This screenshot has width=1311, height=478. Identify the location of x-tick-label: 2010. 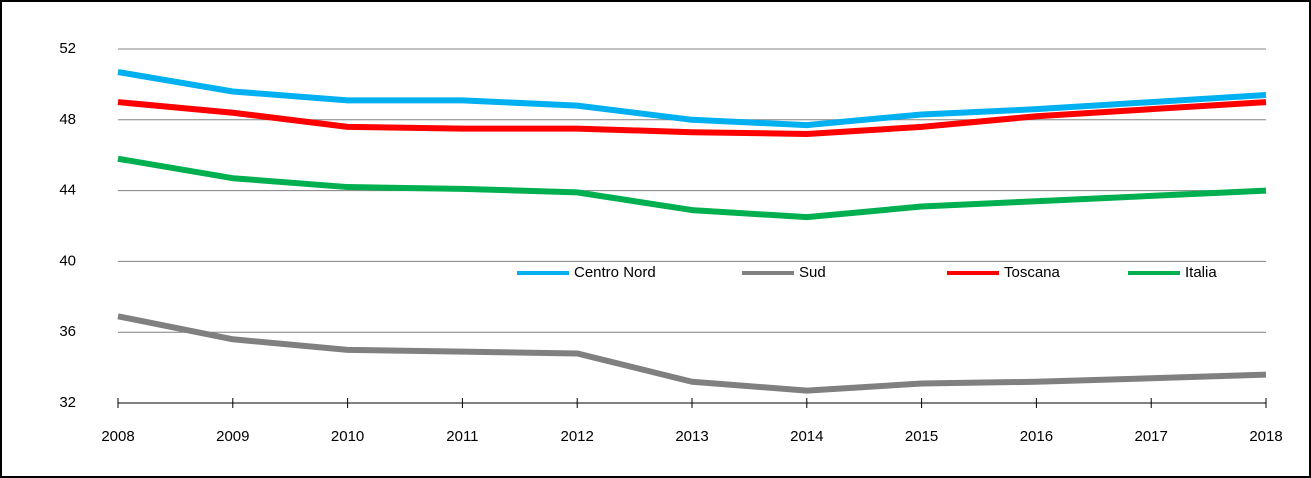
(347, 436).